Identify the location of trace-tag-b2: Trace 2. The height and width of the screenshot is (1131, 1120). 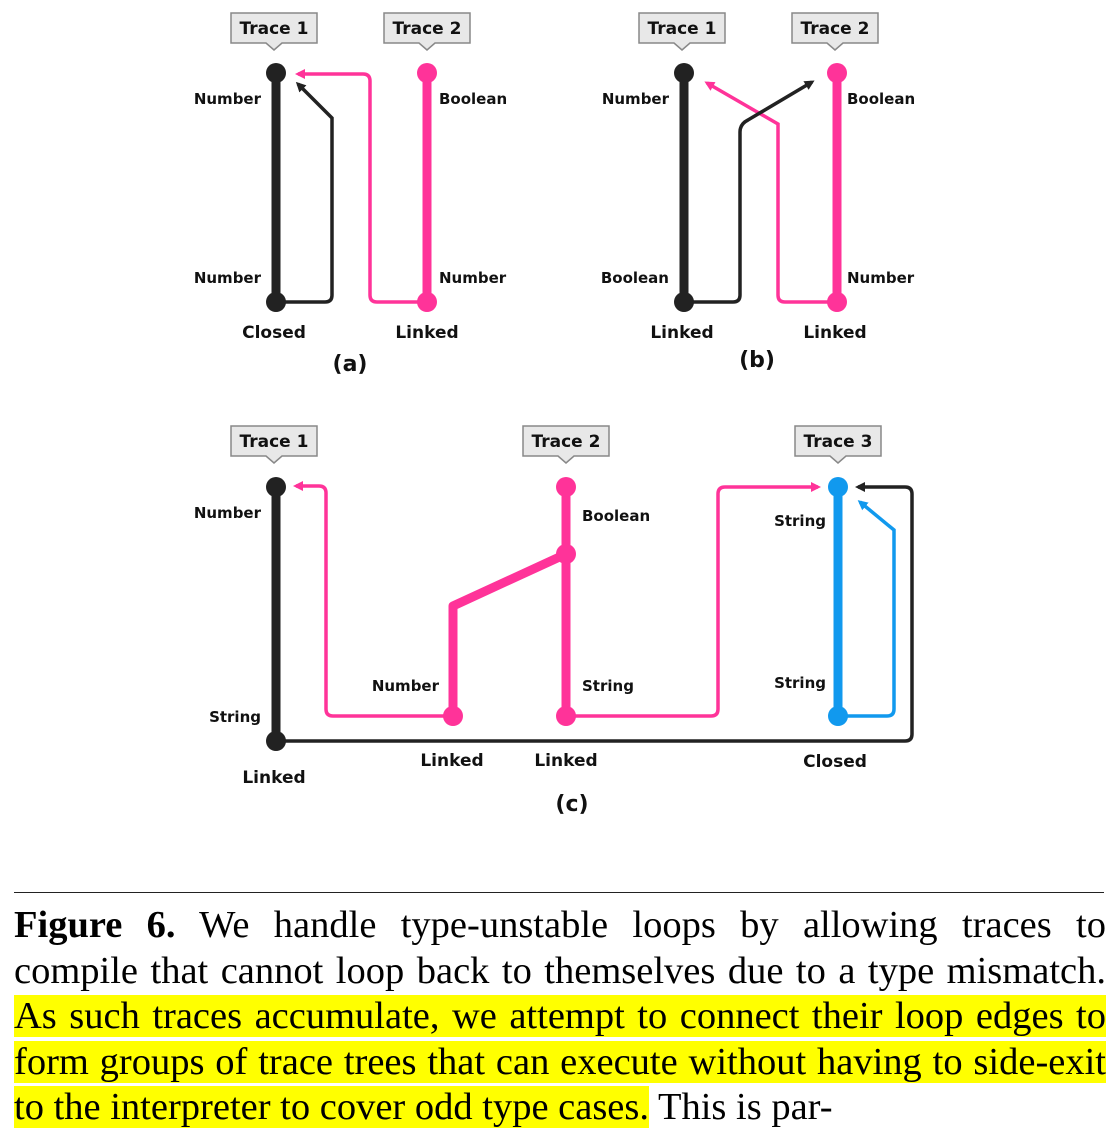
(835, 31).